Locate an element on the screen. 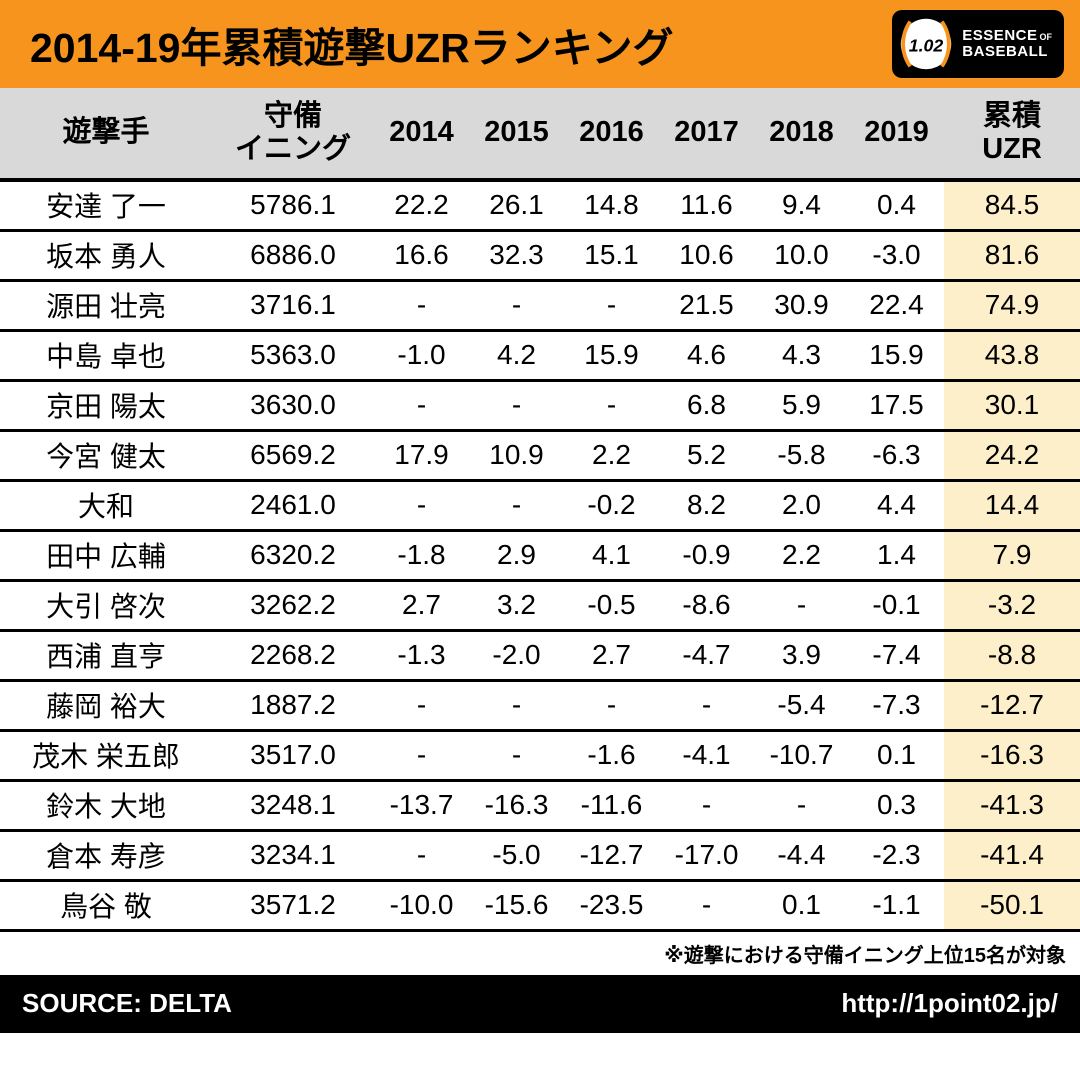  year-value-cell: -1.1 is located at coordinates (896, 905).